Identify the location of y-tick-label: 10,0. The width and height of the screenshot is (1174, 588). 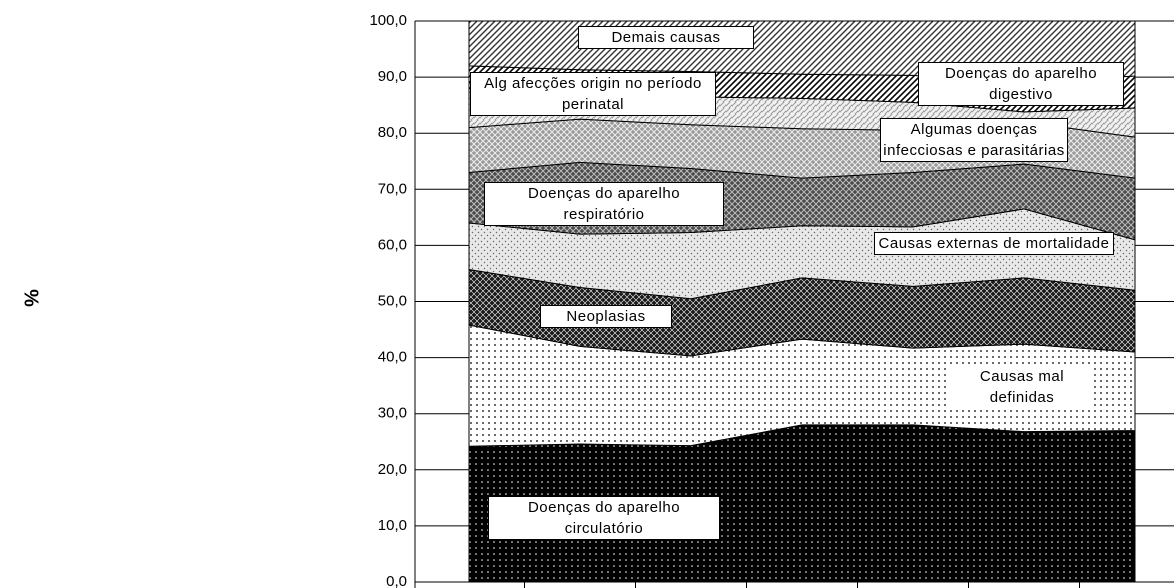
(392, 525).